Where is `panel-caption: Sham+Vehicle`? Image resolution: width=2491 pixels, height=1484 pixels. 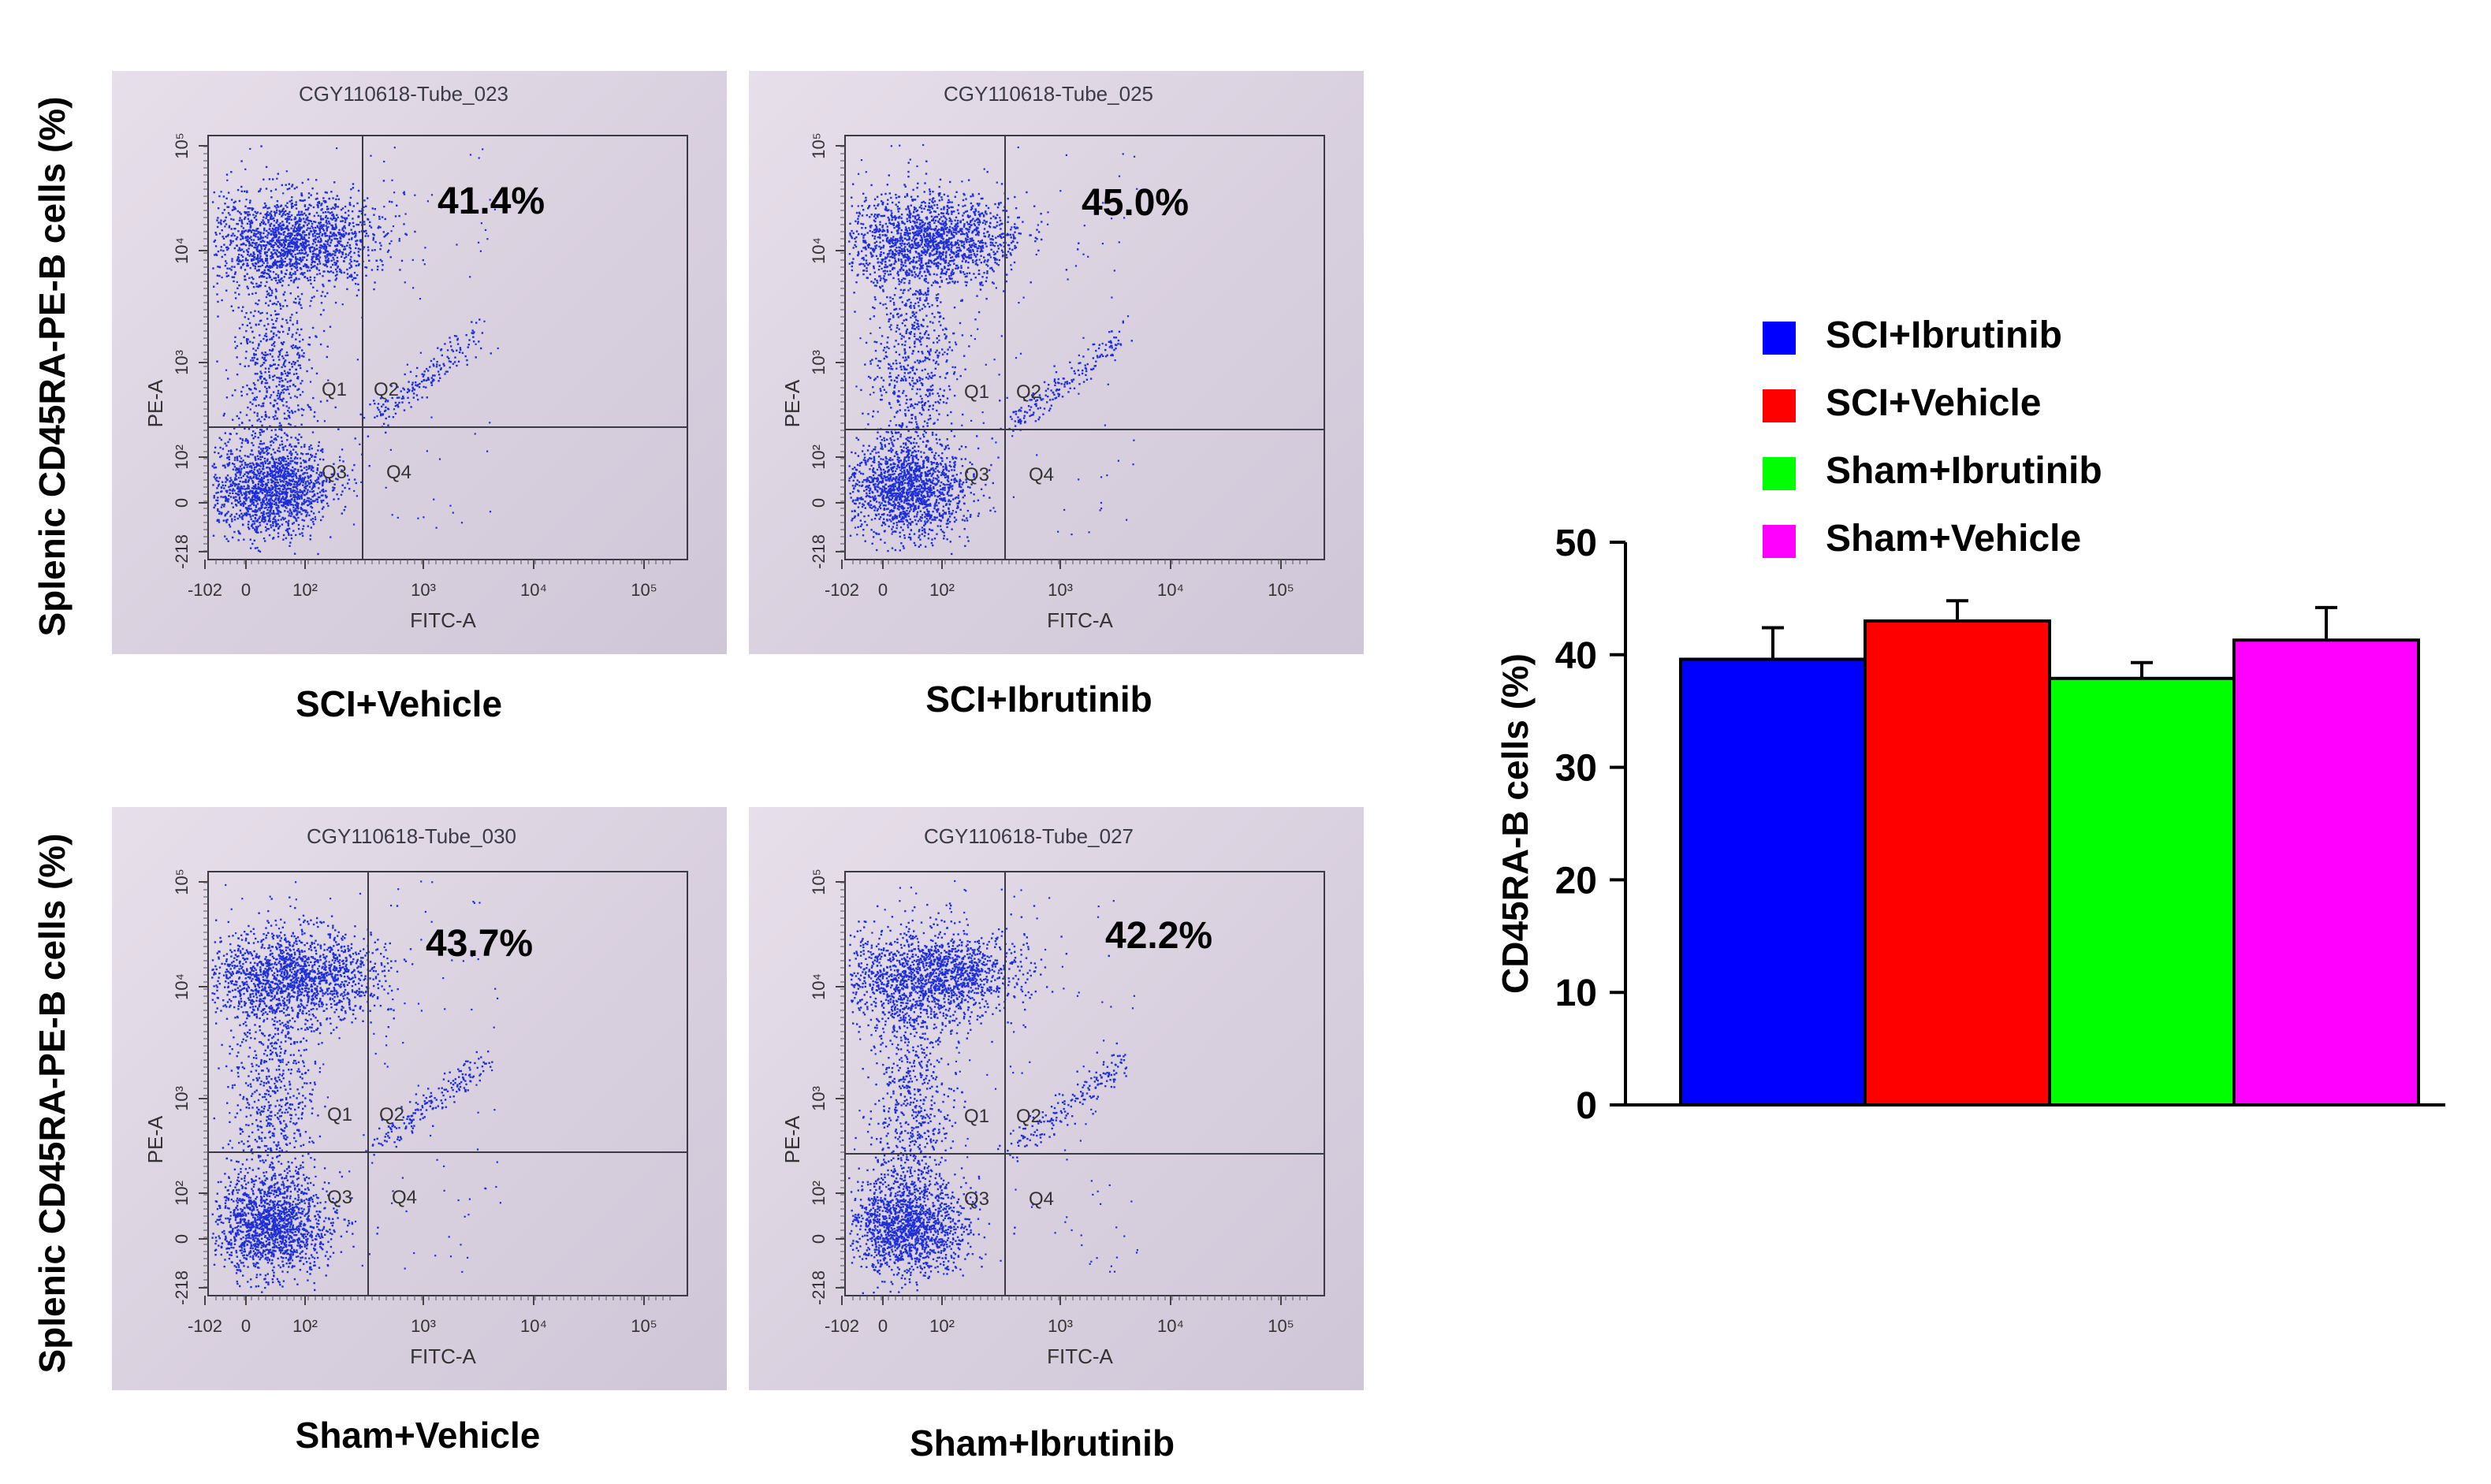
panel-caption: Sham+Vehicle is located at coordinates (418, 1435).